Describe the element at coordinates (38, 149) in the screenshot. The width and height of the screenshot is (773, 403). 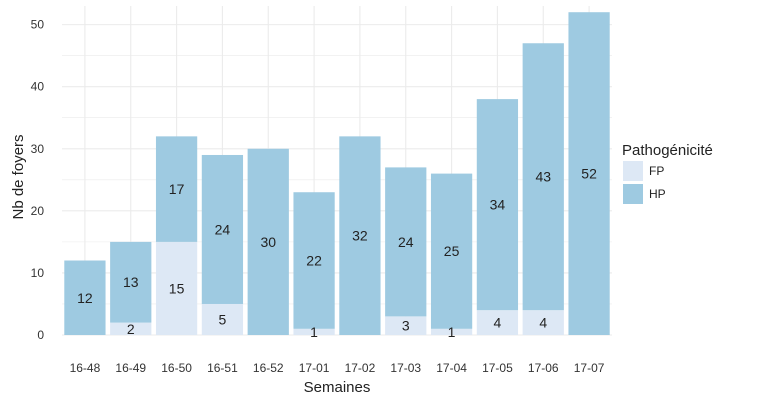
I see `y-tick-label: 30` at that location.